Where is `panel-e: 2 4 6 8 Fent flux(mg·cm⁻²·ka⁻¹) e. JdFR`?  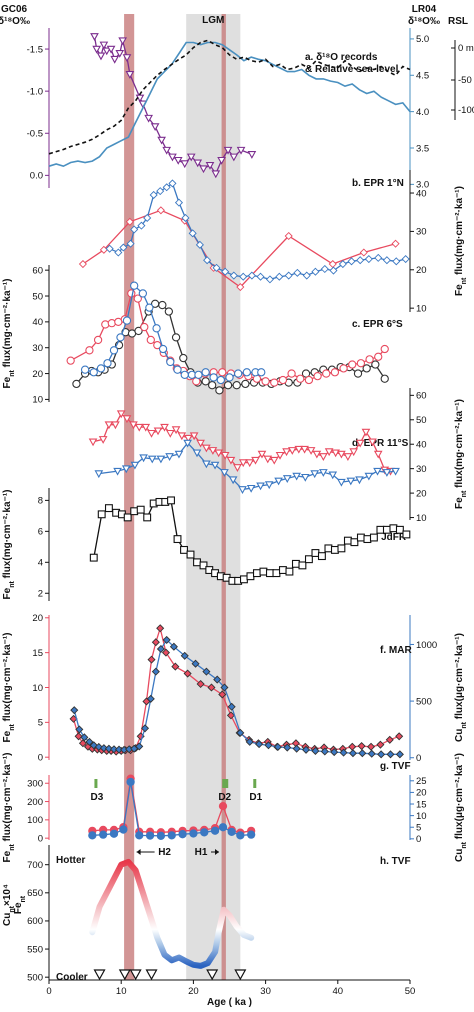
panel-e: 2 4 6 8 Fent flux(mg·cm⁻²·ka⁻¹) e. JdFR is located at coordinates (206, 544).